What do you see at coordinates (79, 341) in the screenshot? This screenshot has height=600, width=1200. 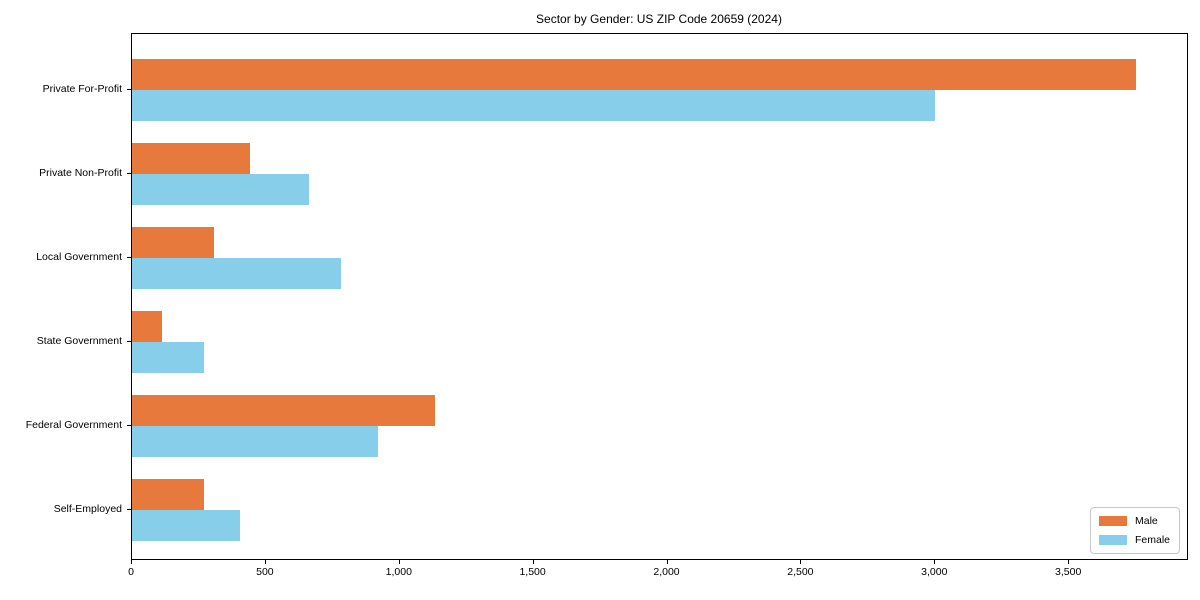 I see `y-tick-label: State Government` at bounding box center [79, 341].